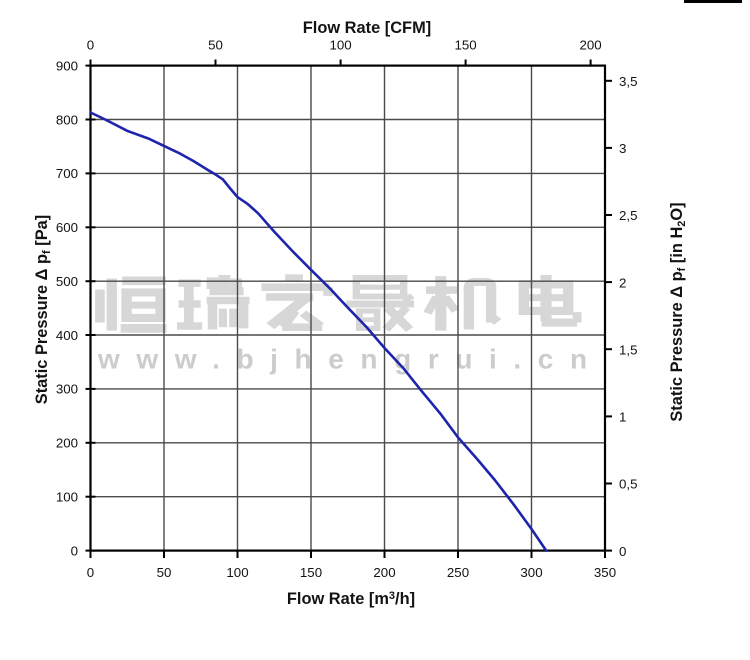  I want to click on svg-text: Static Pressure Δ pf [Pa], so click(43, 309).